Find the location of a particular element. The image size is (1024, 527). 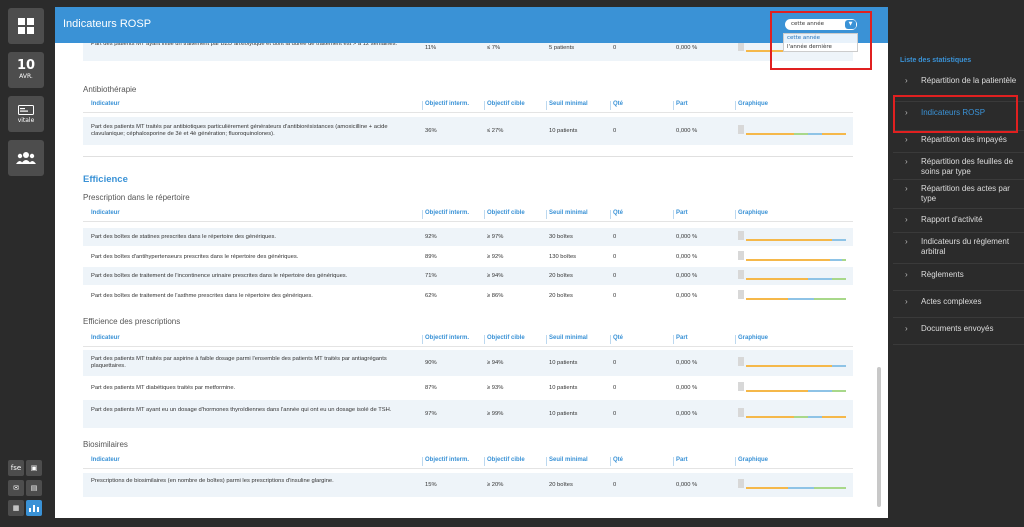

year-select: cette année ▼ is located at coordinates (821, 24).